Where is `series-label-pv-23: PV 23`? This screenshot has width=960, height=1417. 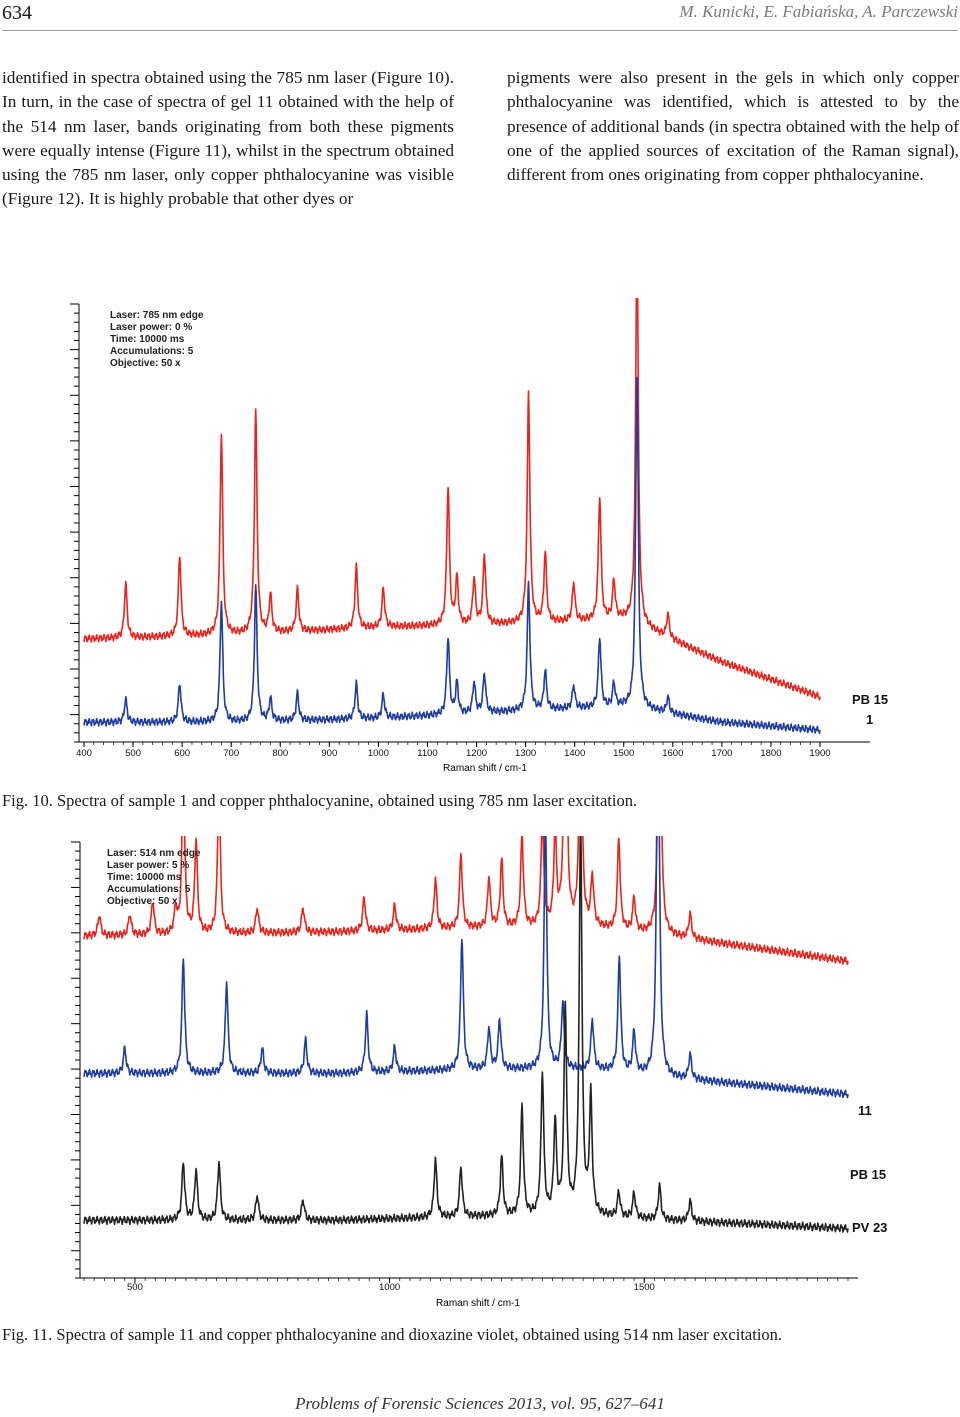
series-label-pv-23: PV 23 is located at coordinates (869, 1227).